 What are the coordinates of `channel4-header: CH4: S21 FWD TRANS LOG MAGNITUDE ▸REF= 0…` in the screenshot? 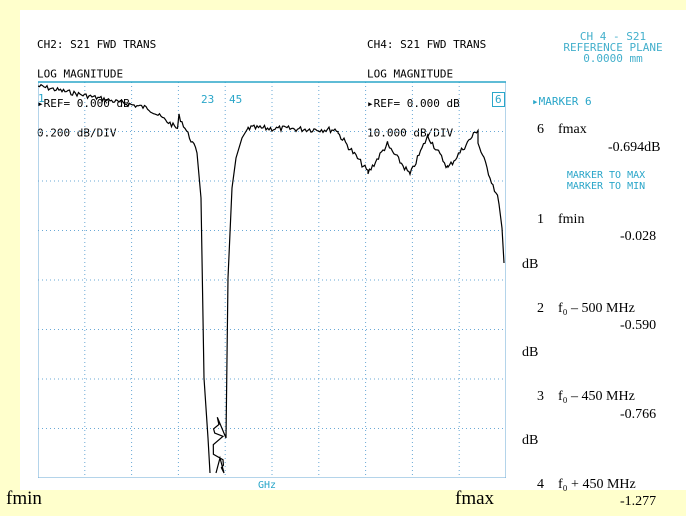 It's located at (426, 90).